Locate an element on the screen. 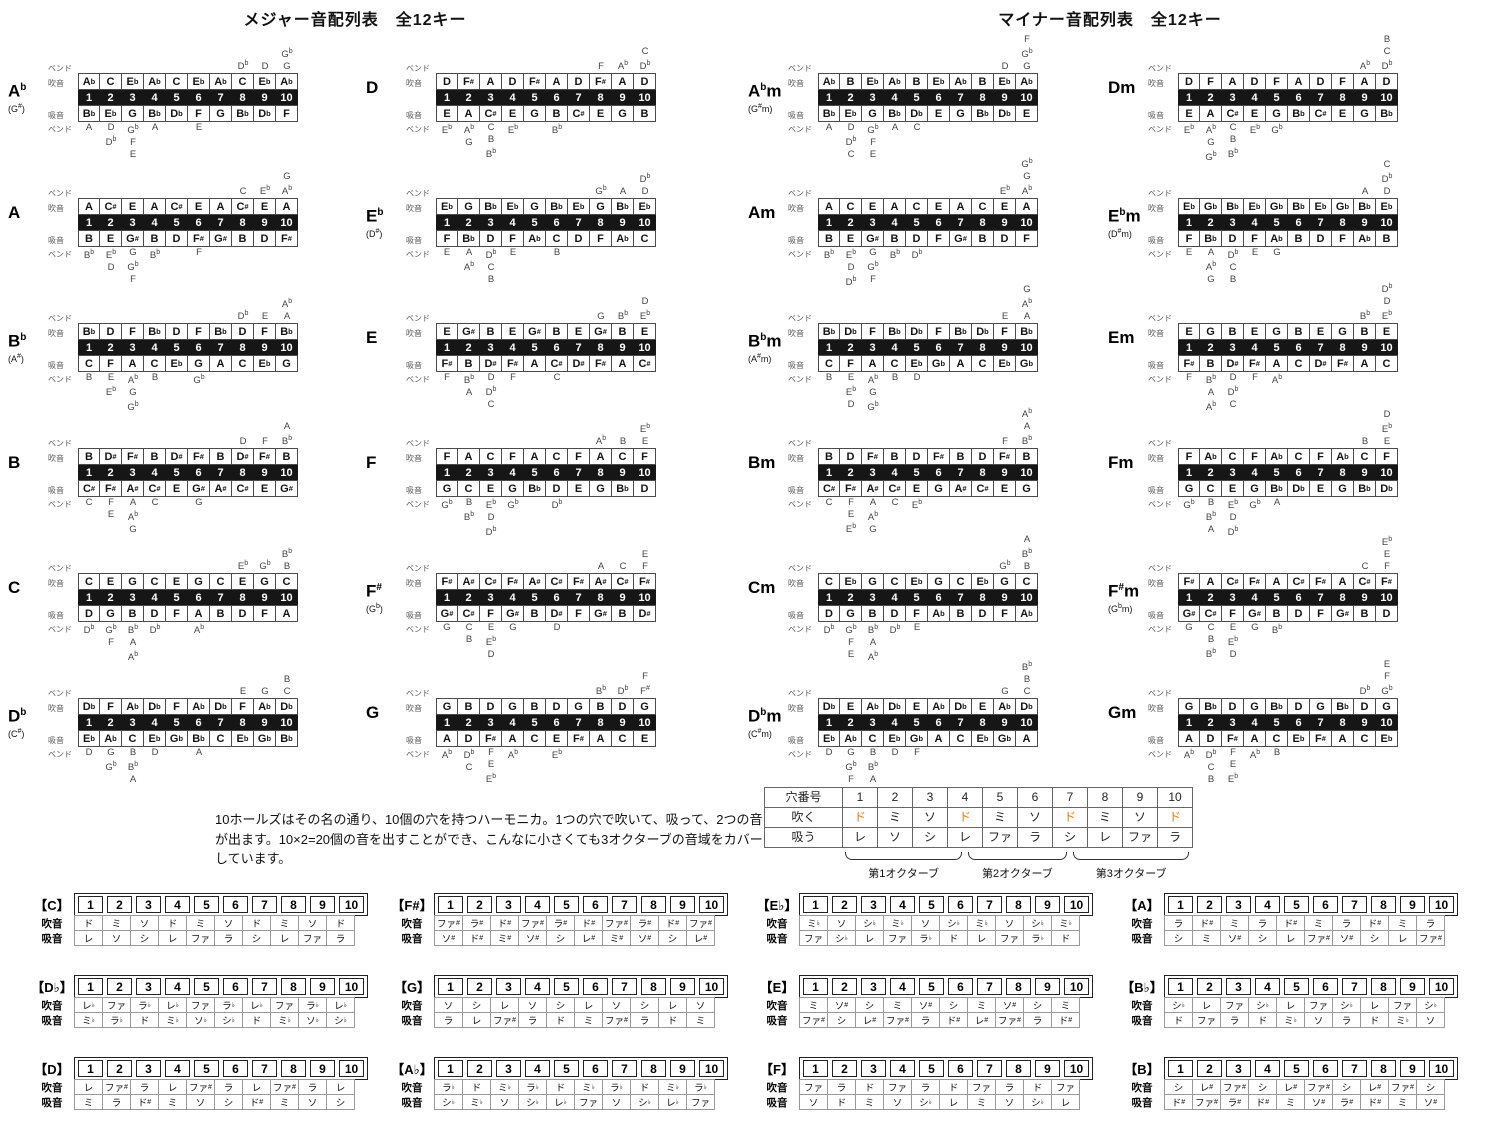 The height and width of the screenshot is (1125, 1500). solfege-note-cell: ラ # is located at coordinates (560, 923).